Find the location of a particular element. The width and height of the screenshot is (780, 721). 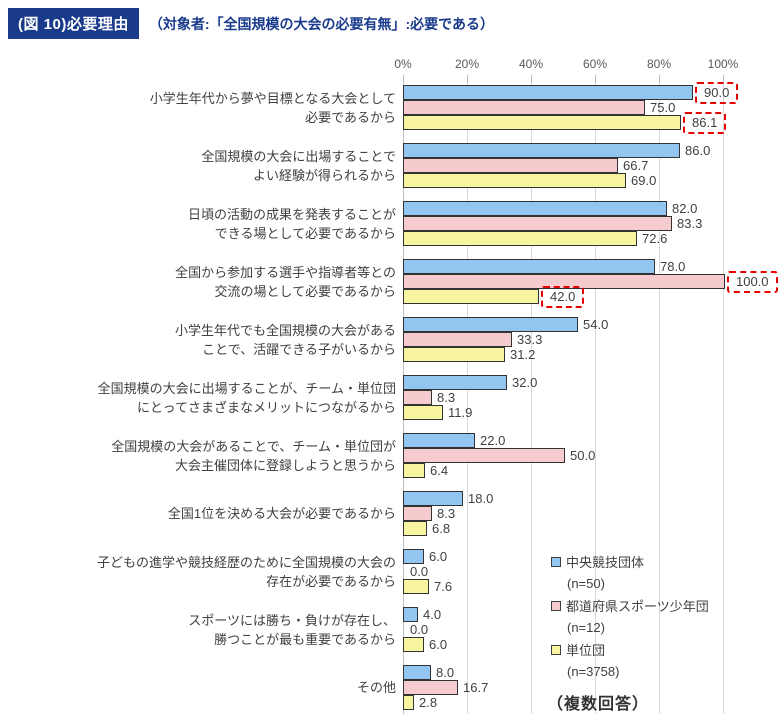

axis-tick-label: 0% is located at coordinates (403, 64).